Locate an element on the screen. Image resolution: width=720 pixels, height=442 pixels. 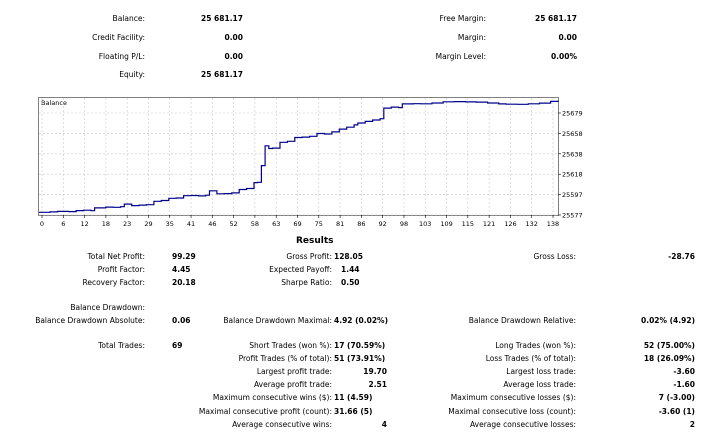
x-tick-label: 81 is located at coordinates (340, 224).